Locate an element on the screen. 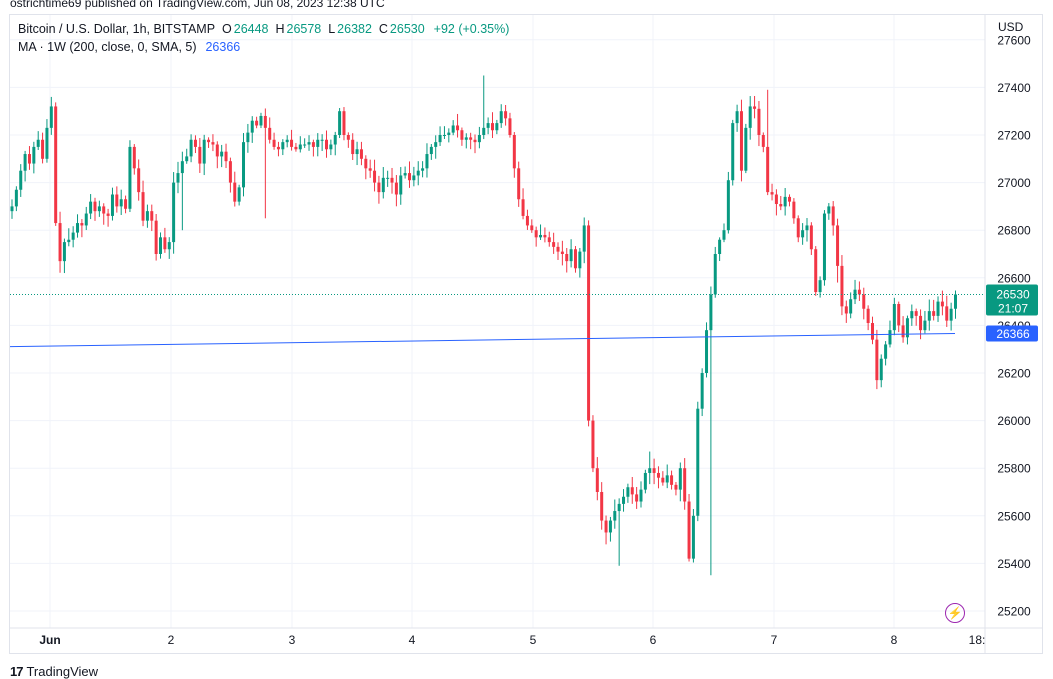 Image resolution: width=1053 pixels, height=679 pixels. legend-symbol: Bitcoin / U.S. Dollar, 1h, BITSTAMP is located at coordinates (117, 29).